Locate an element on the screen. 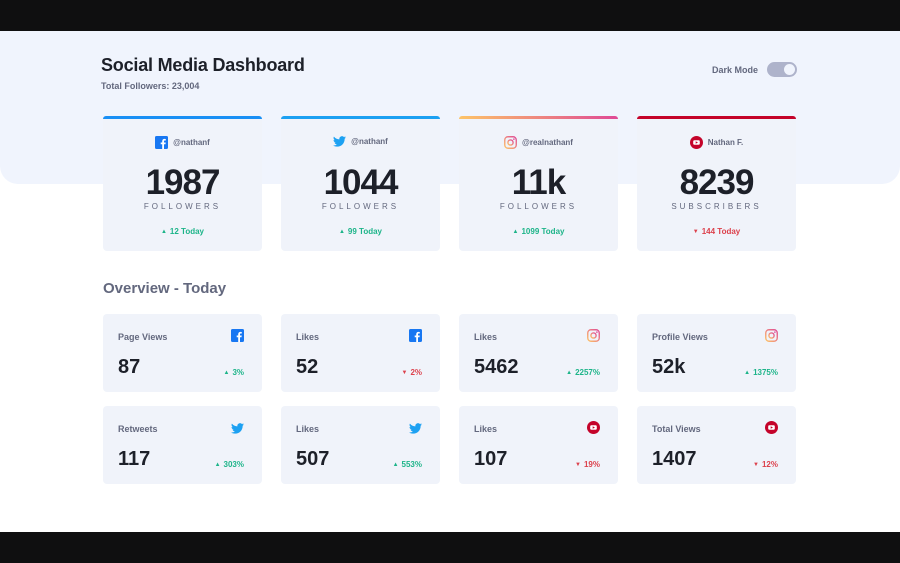 This screenshot has width=900, height=563. metric-change: ▲ 303% is located at coordinates (229, 464).